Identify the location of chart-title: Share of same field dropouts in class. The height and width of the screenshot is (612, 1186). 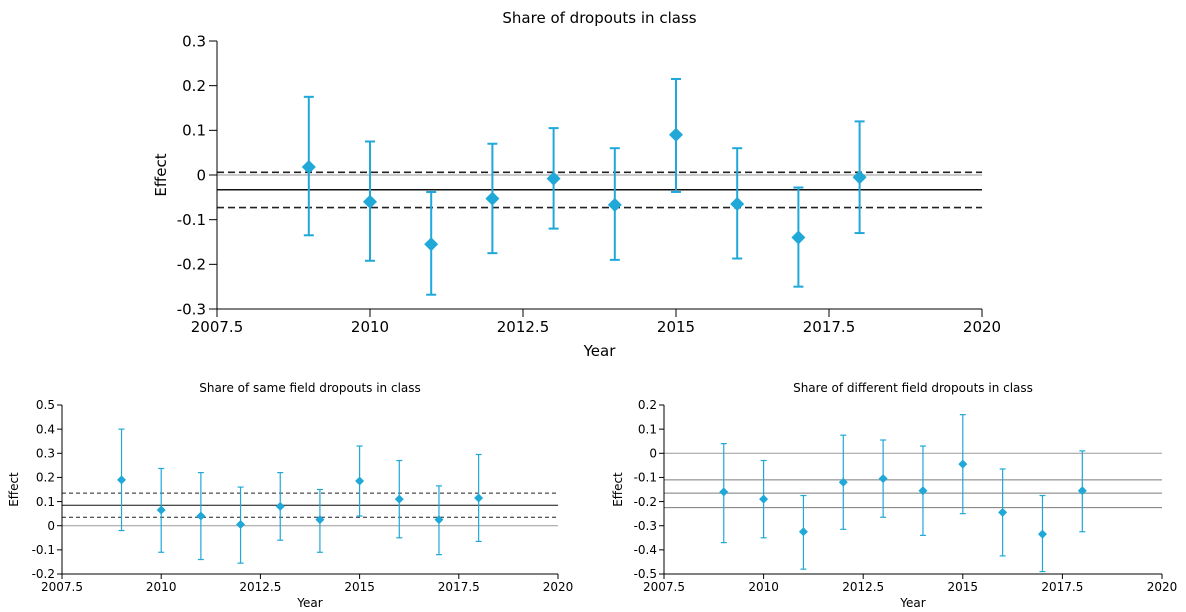
(310, 388).